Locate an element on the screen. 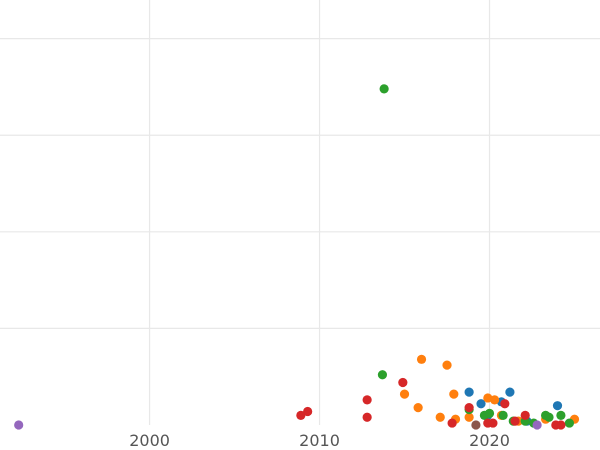 The width and height of the screenshot is (600, 450). x-axis-ticks: 2000 2010 2020 is located at coordinates (319, 440).